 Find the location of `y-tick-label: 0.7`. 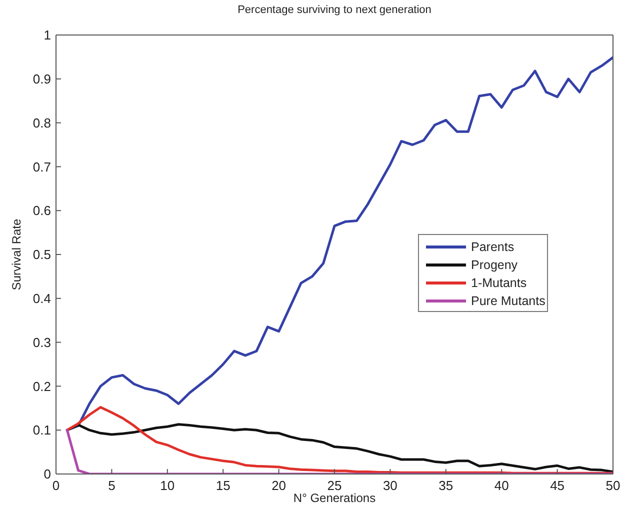

y-tick-label: 0.7 is located at coordinates (41, 166).